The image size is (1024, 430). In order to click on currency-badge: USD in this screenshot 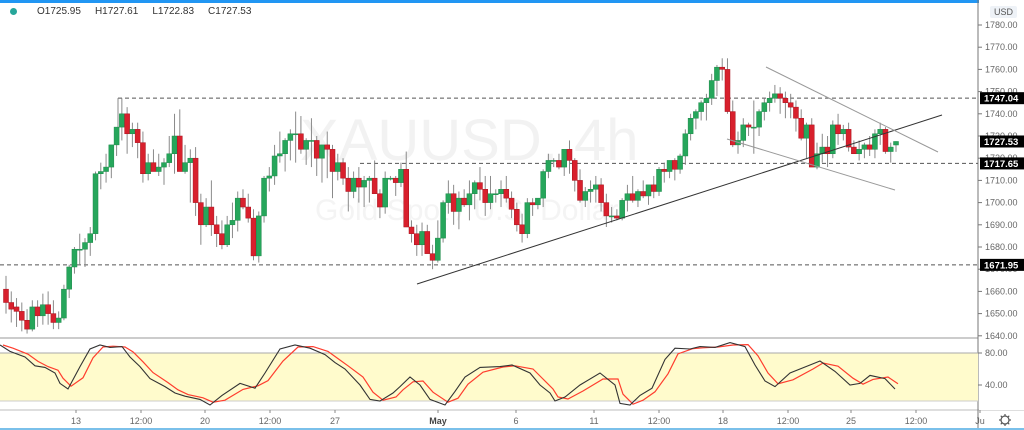, I will do `click(1004, 12)`.